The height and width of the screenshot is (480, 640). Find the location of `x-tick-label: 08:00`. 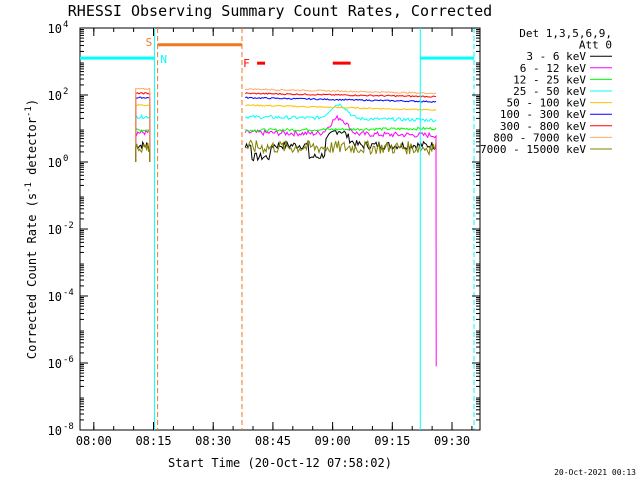

x-tick-label: 08:00 is located at coordinates (94, 441).